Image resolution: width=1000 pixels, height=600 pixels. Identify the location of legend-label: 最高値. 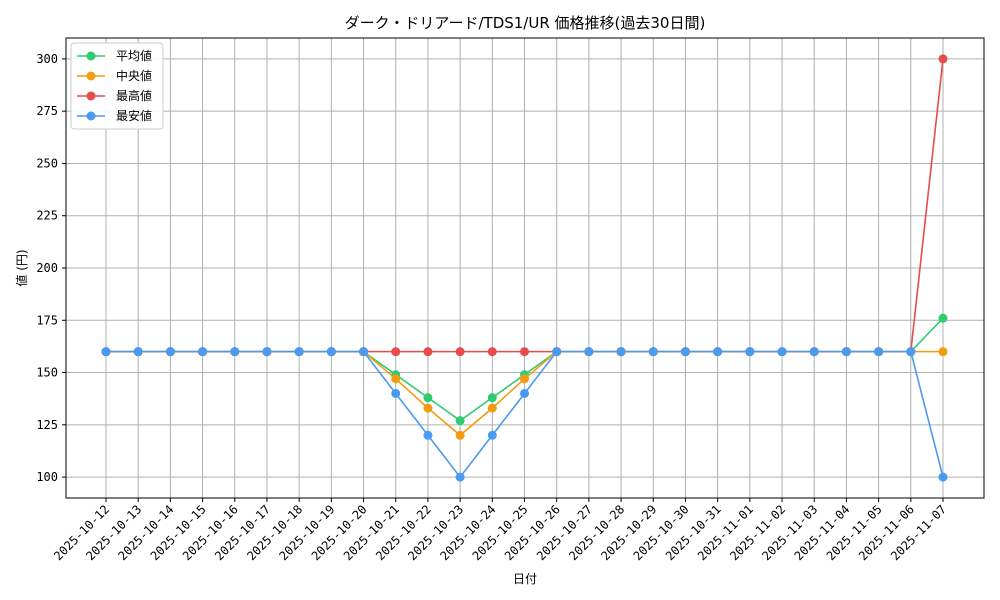
(134, 95).